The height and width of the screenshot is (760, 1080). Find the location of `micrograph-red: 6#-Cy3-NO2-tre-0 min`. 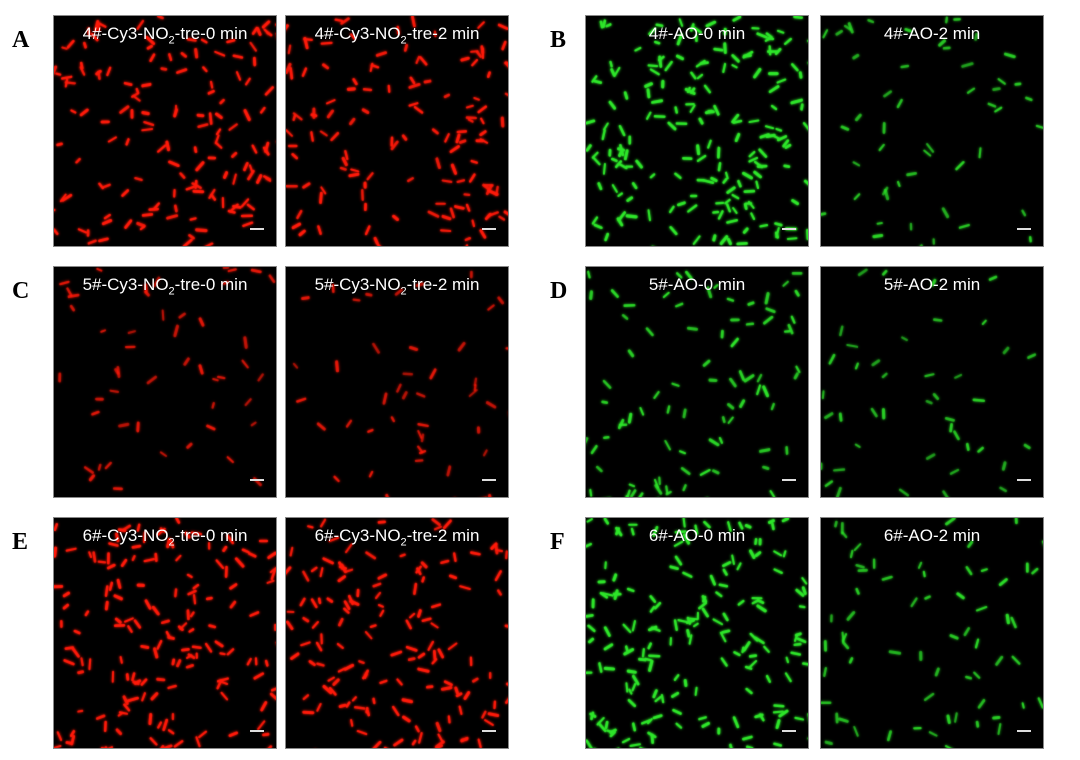

micrograph-red: 6#-Cy3-NO2-tre-0 min is located at coordinates (165, 633).